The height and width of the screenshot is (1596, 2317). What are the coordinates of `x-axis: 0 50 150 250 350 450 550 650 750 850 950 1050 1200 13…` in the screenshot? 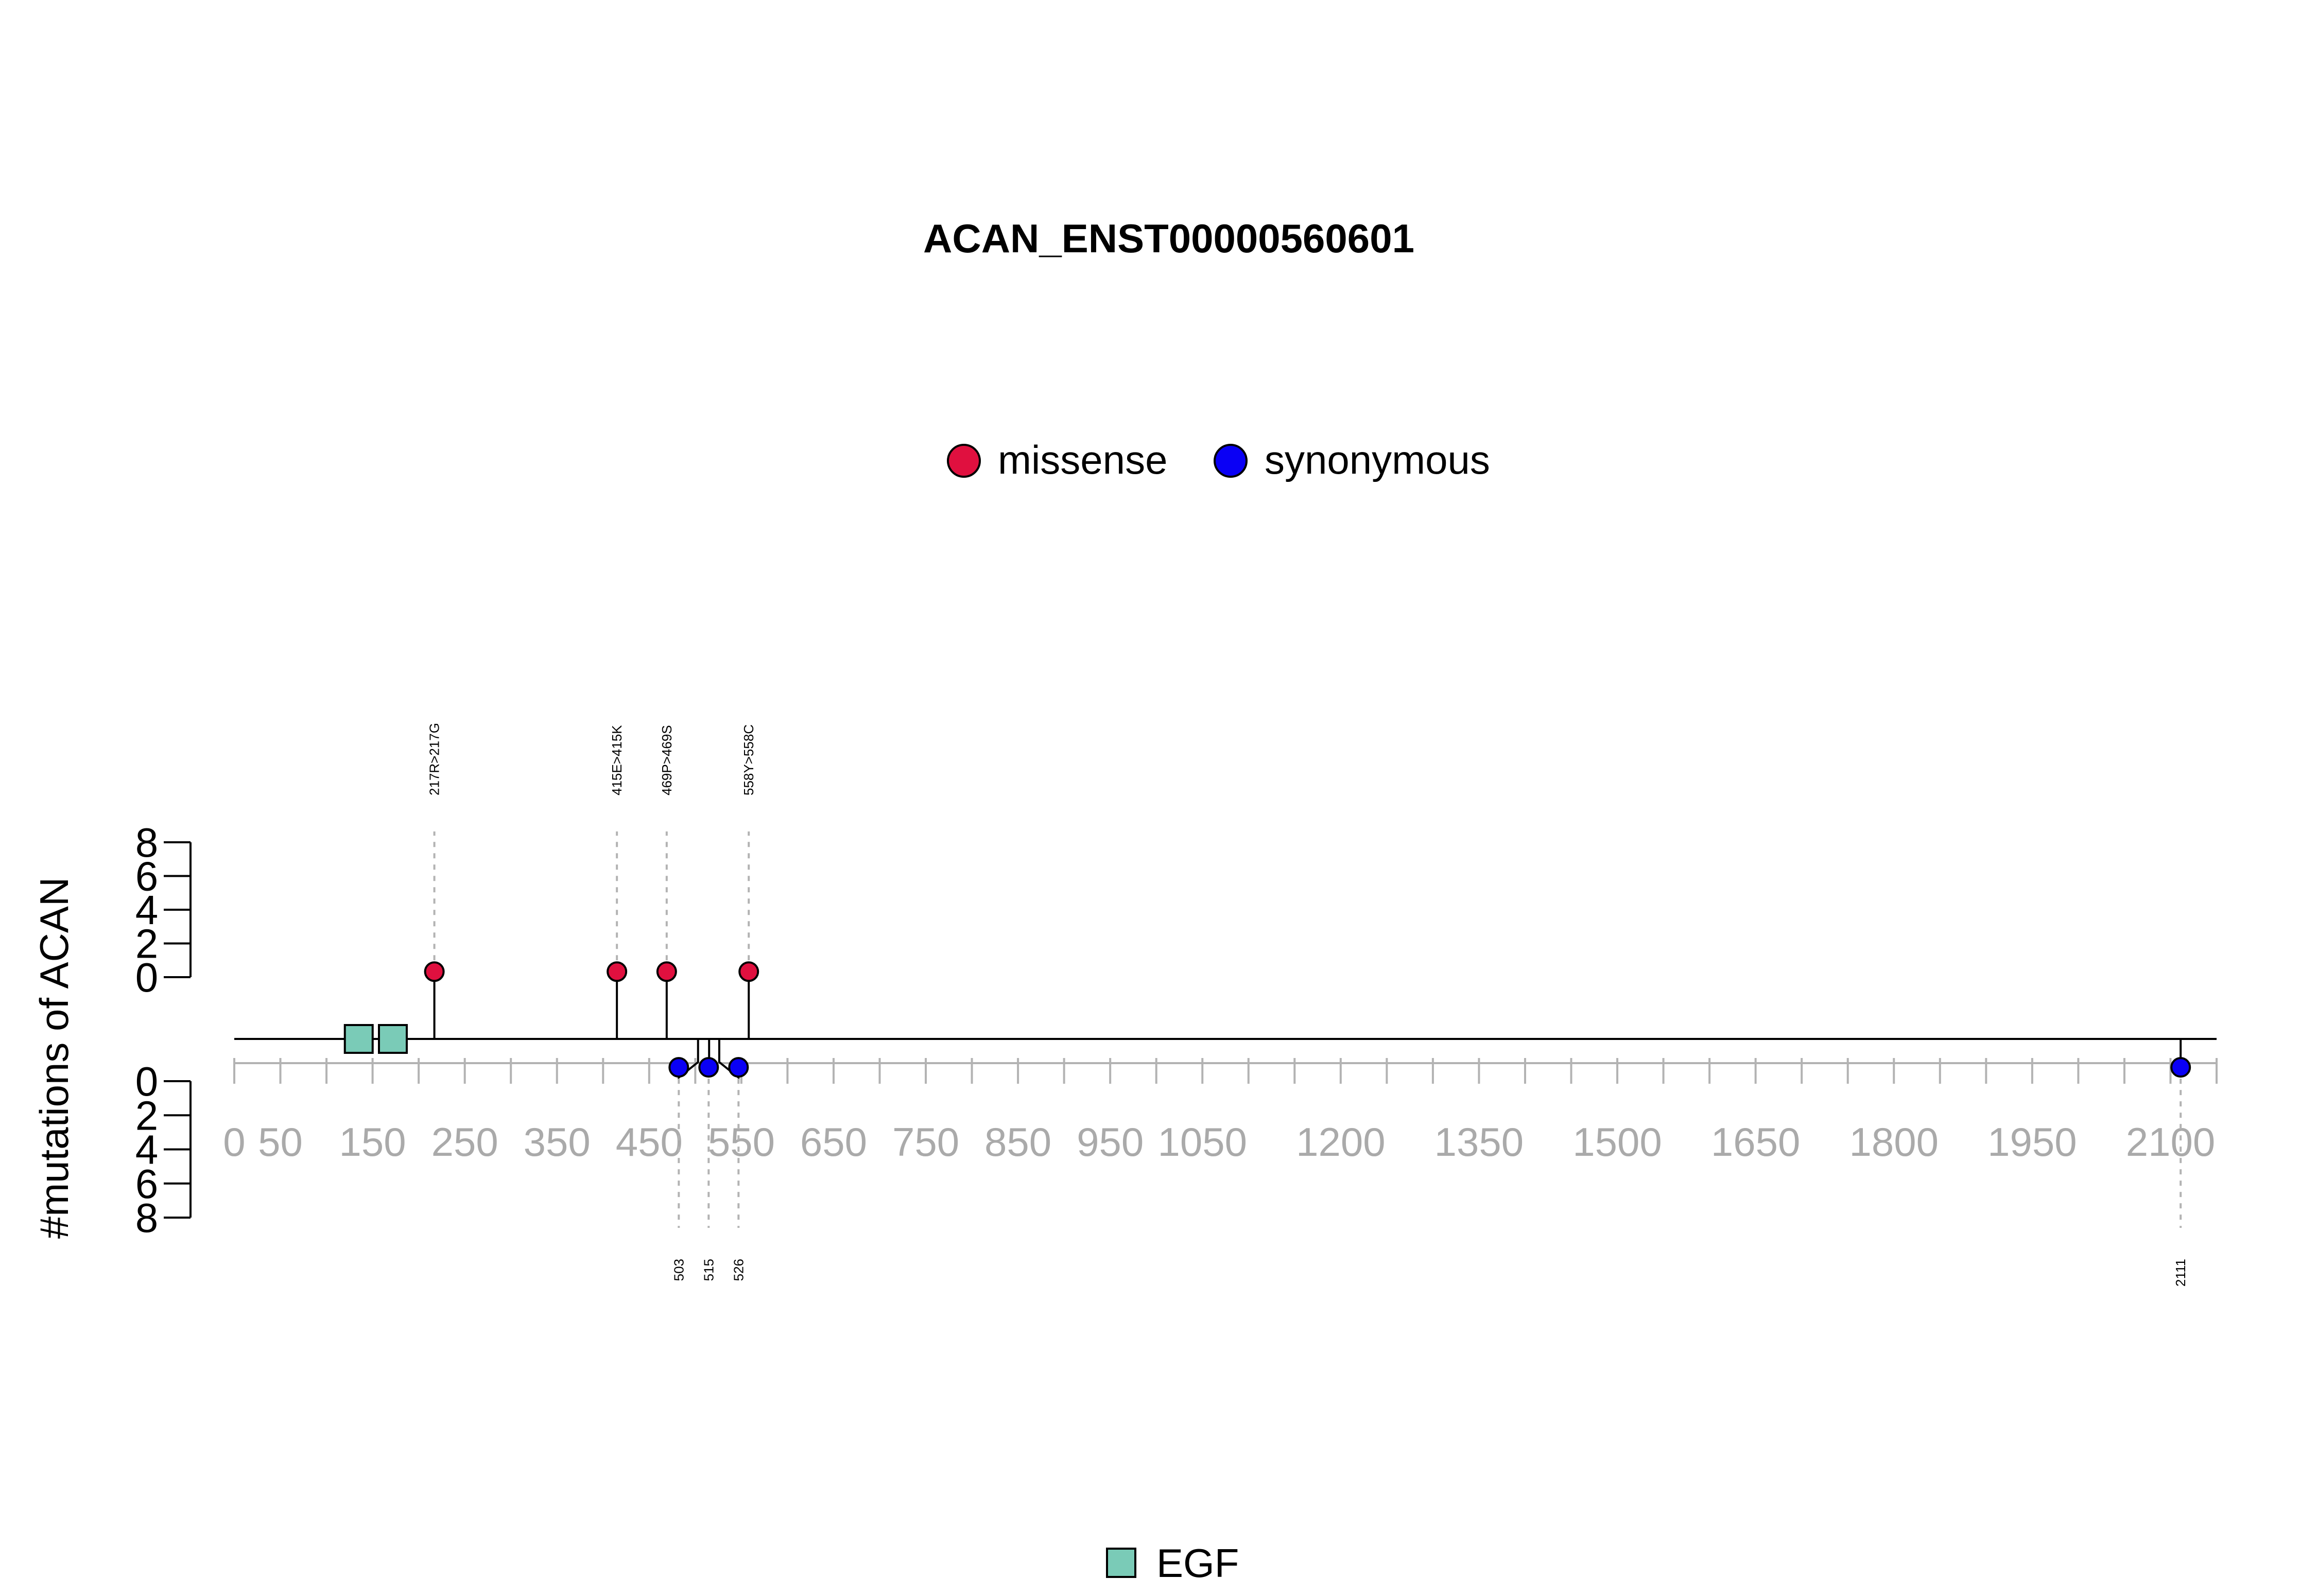 It's located at (1220, 1112).